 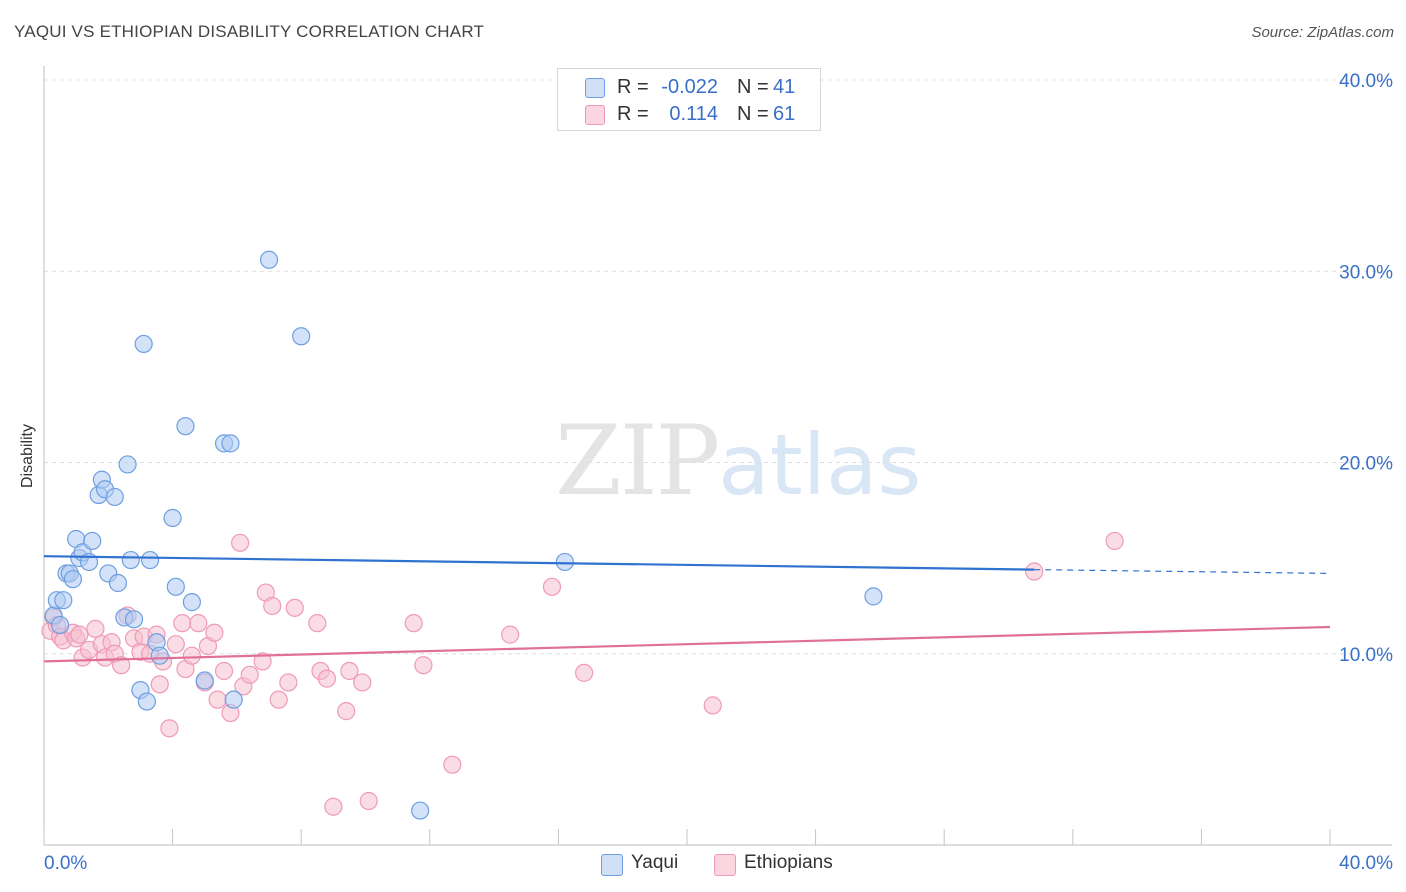 What do you see at coordinates (784, 114) in the screenshot?
I see `legend-n-value: 61` at bounding box center [784, 114].